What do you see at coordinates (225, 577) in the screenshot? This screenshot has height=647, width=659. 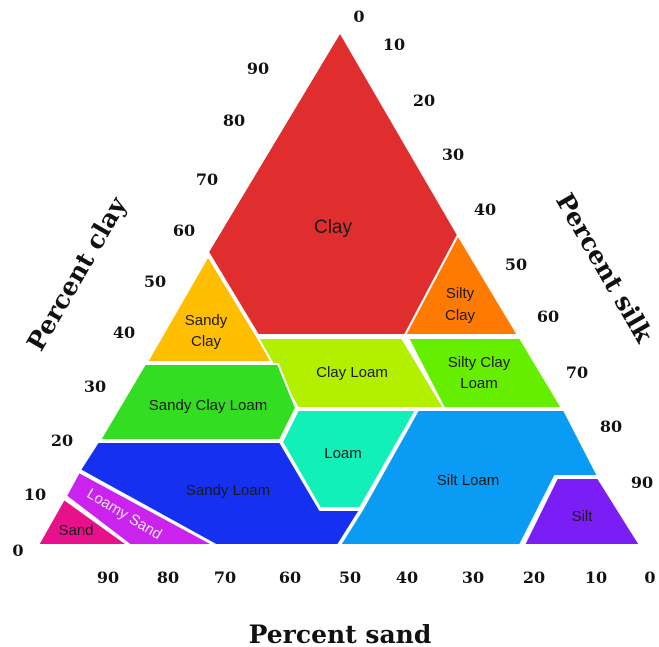 I see `sand-tick: 70` at bounding box center [225, 577].